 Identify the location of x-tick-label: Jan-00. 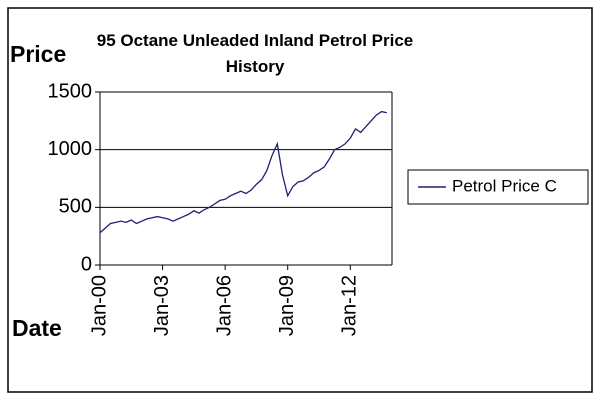
(99, 305).